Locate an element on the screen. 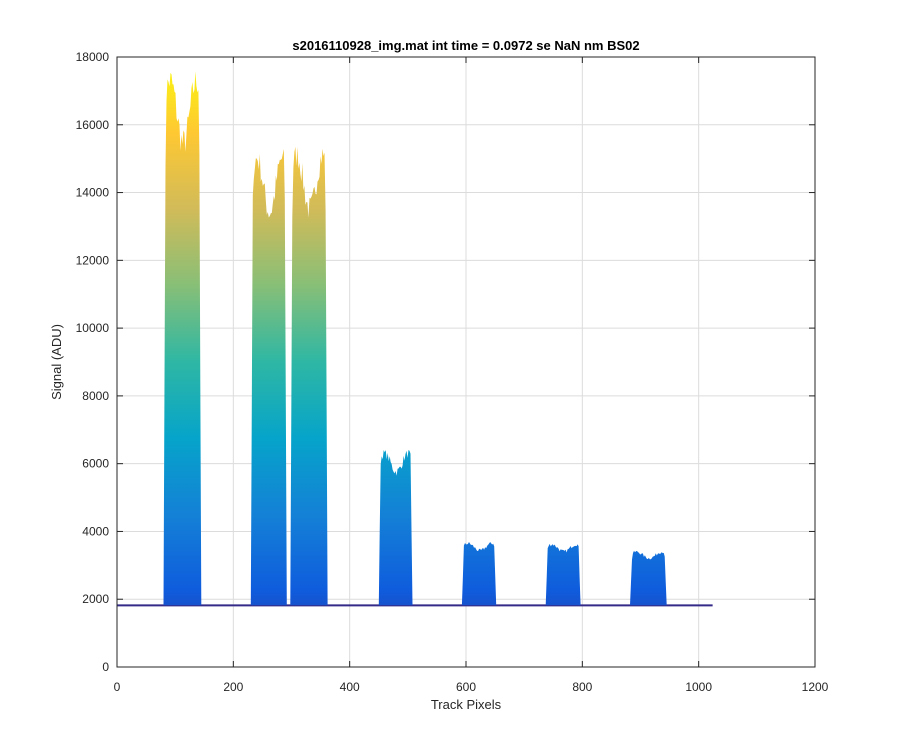 Image resolution: width=900 pixels, height=750 pixels. y-tick-label: 14000 is located at coordinates (93, 193).